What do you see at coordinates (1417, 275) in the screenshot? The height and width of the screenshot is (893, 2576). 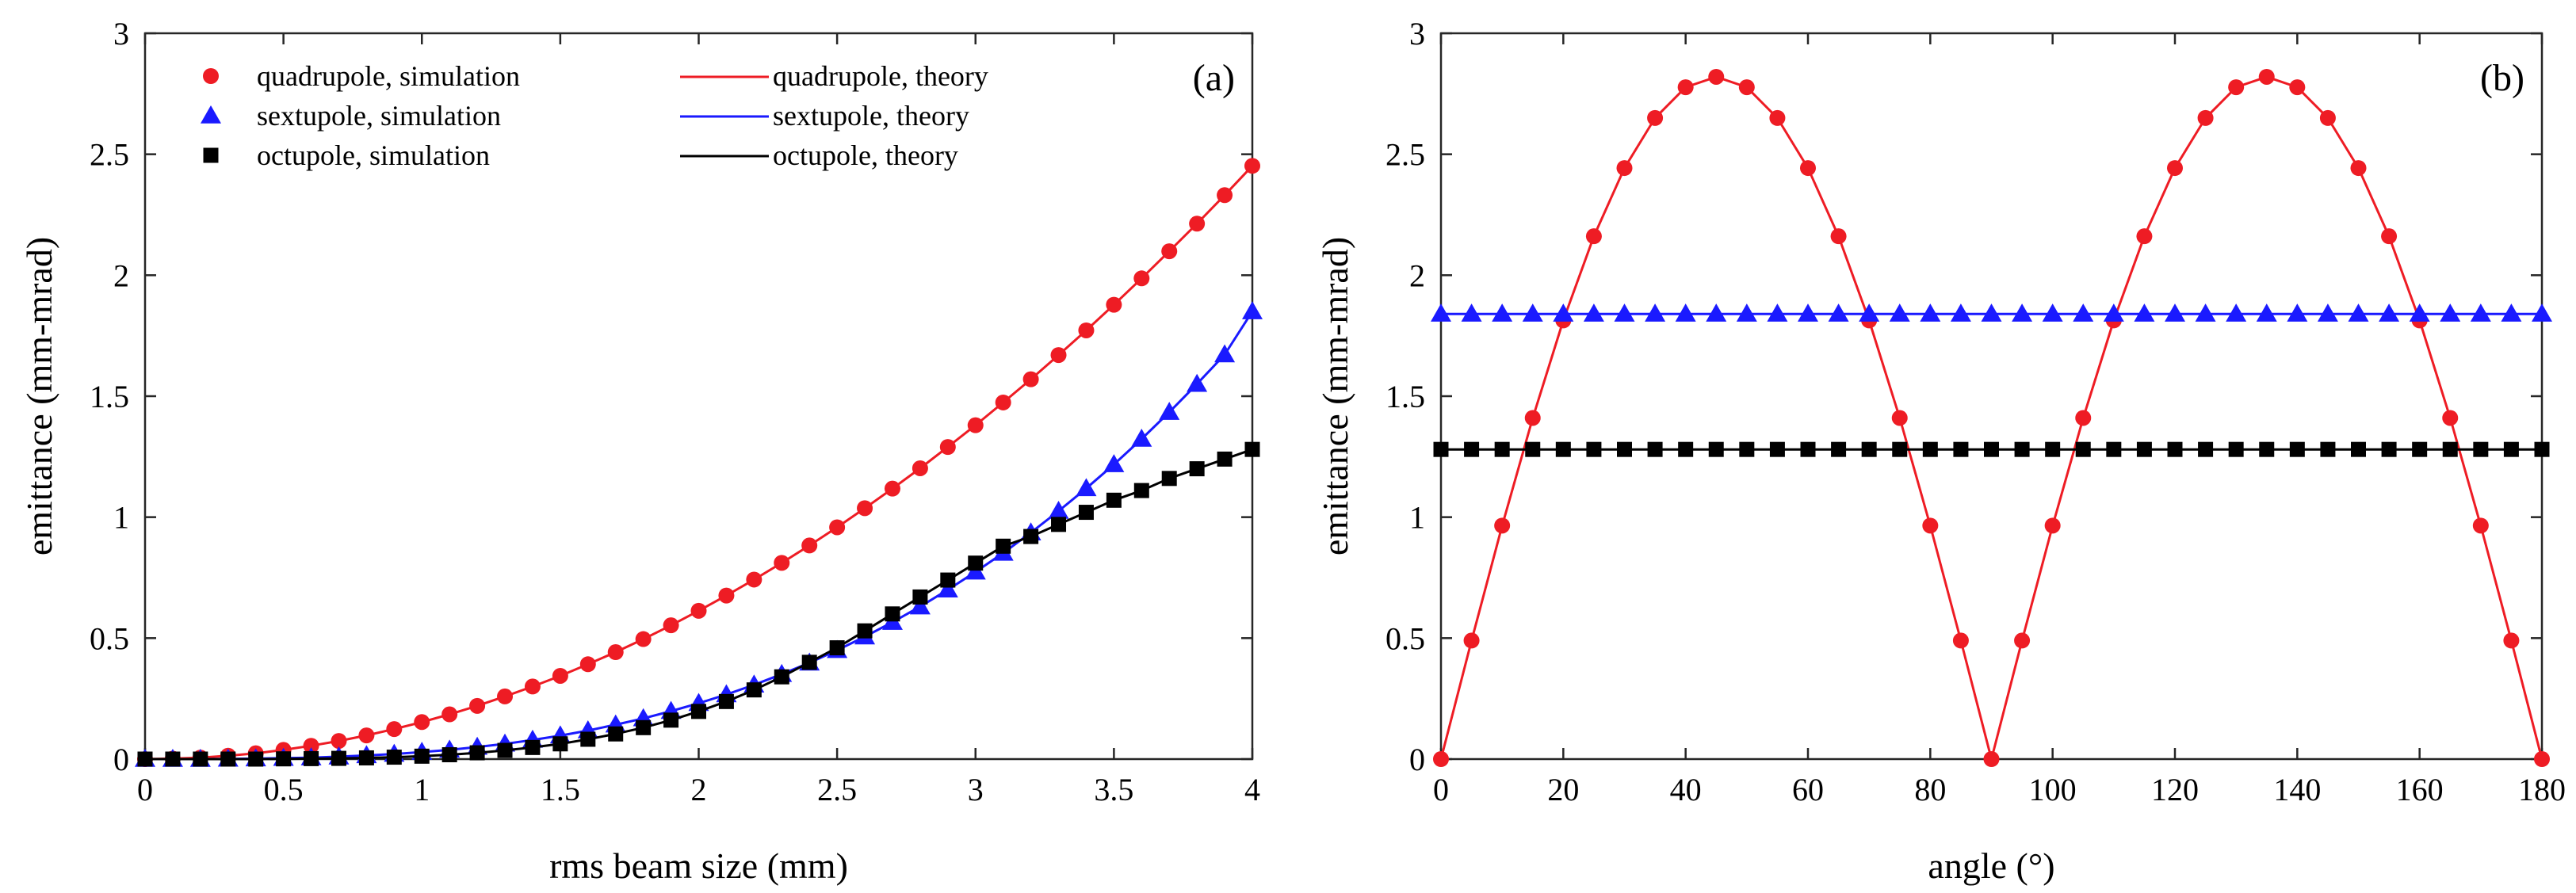 I see `y-tick-label-b-4: 2` at bounding box center [1417, 275].